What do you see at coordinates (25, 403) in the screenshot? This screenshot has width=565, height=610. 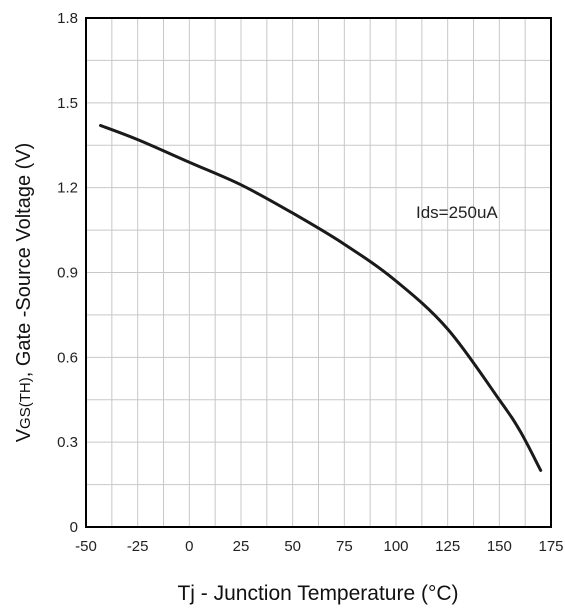 I see `y-axis-title-subscript: GS(TH)` at bounding box center [25, 403].